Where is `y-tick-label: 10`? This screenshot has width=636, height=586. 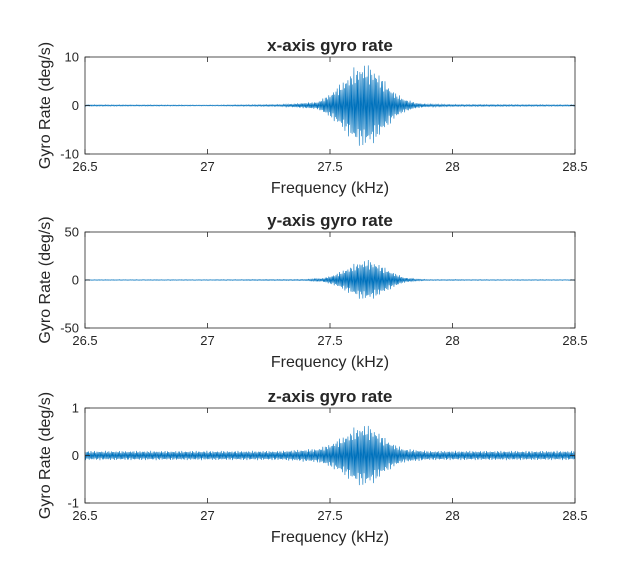
y-tick-label: 10 is located at coordinates (72, 57).